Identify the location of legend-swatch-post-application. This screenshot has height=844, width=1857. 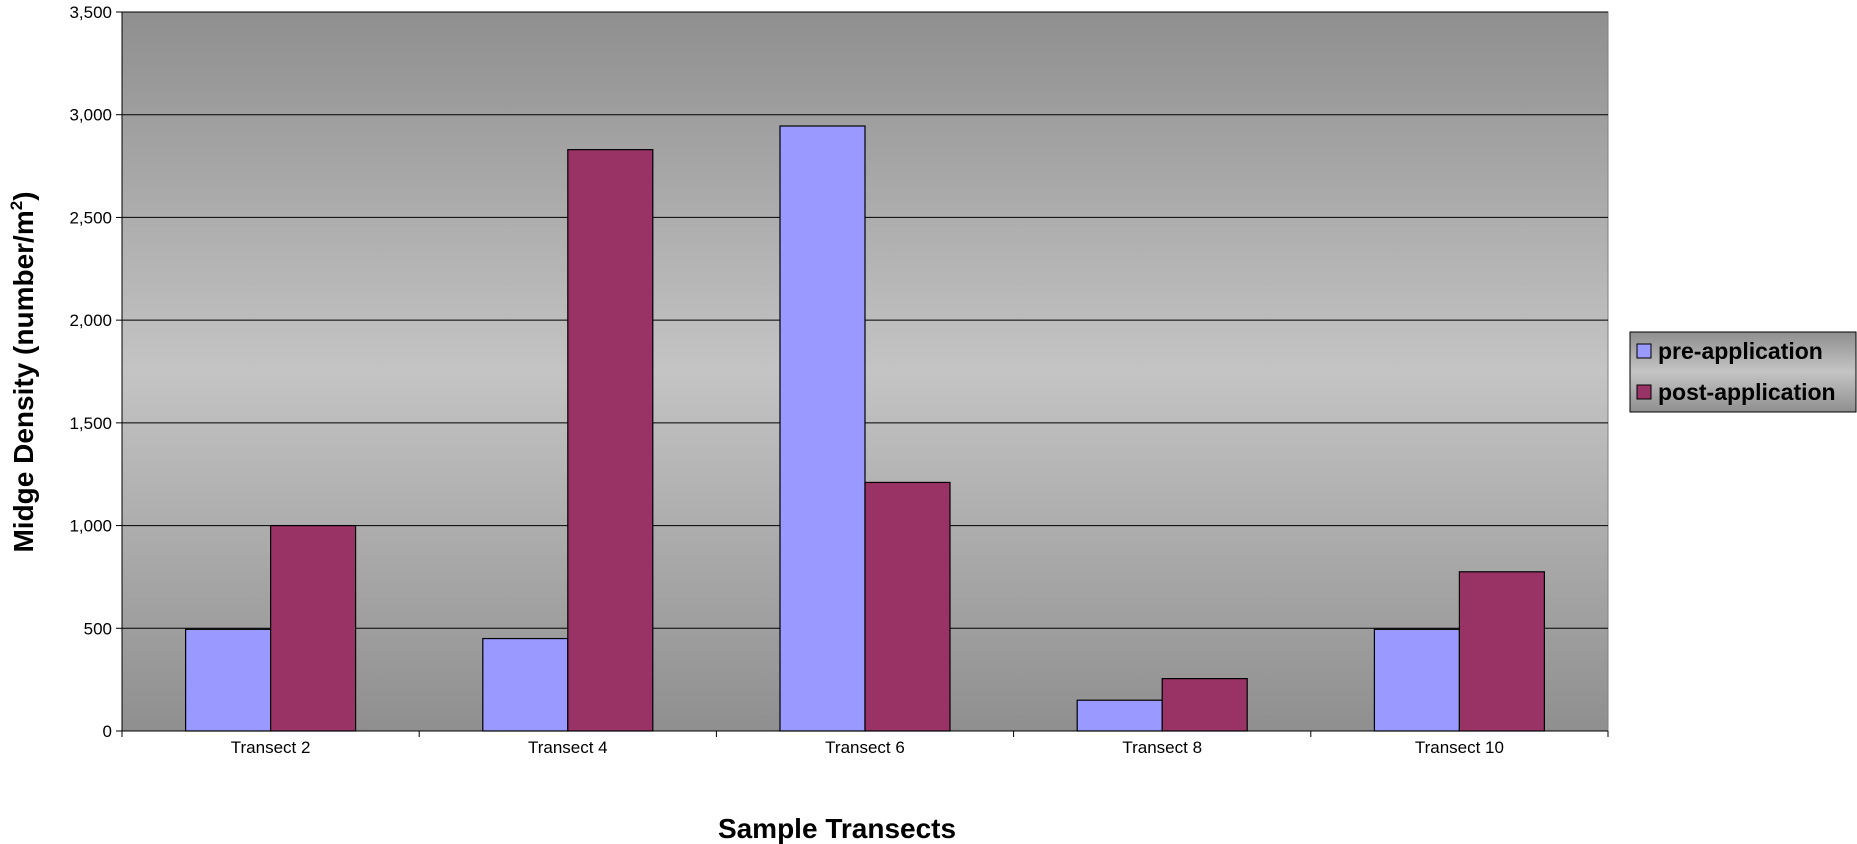
(1644, 392).